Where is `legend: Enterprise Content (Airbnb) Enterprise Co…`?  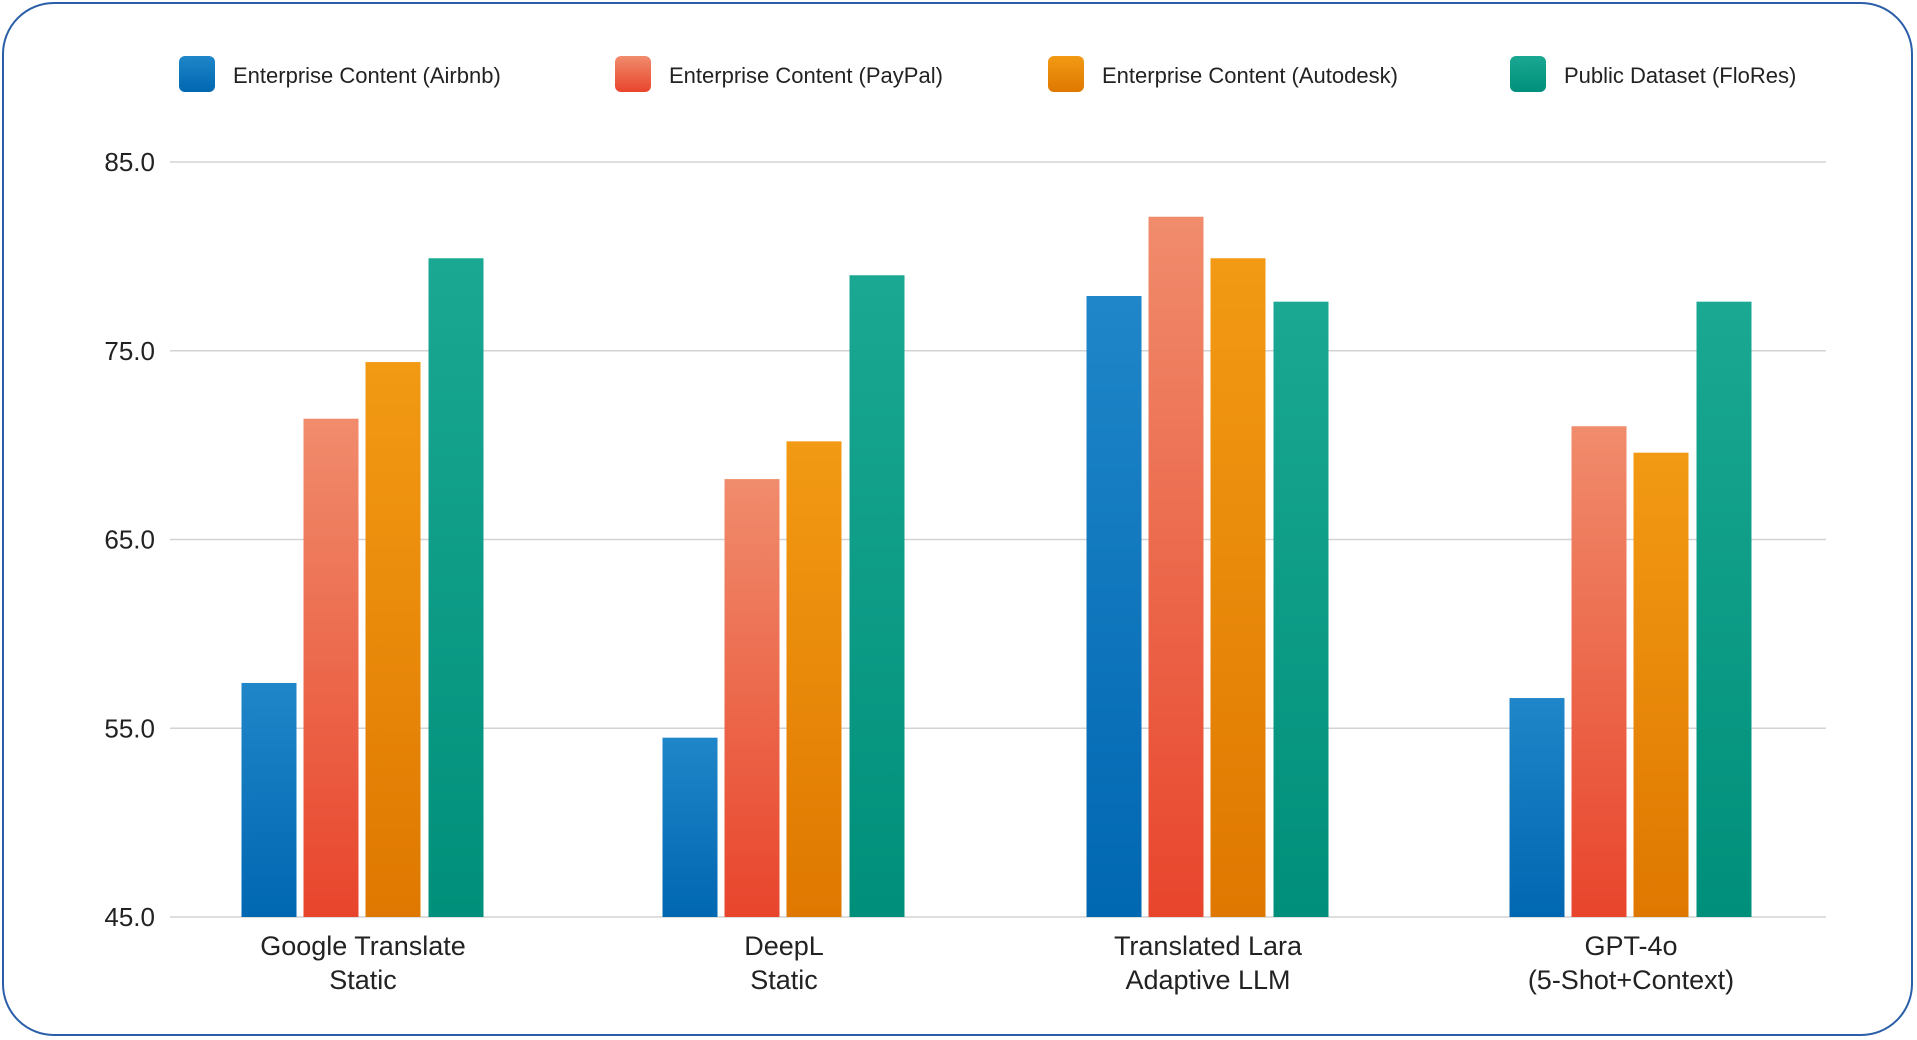
legend: Enterprise Content (Airbnb) Enterprise Co… is located at coordinates (987, 74).